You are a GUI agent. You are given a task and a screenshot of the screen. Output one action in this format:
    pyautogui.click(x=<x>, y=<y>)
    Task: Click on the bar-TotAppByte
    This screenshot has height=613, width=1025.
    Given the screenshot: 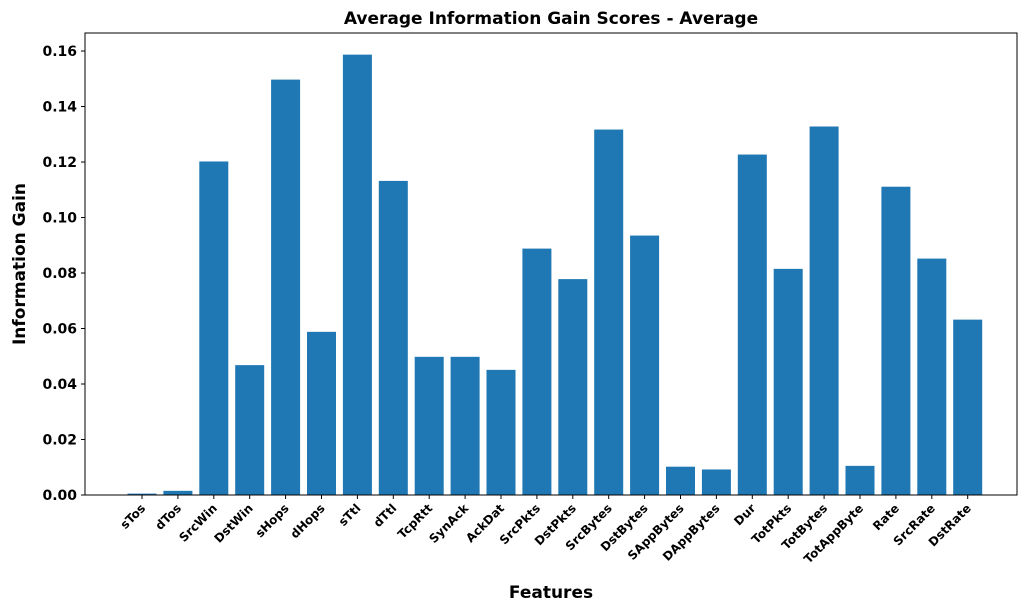 What is the action you would take?
    pyautogui.click(x=860, y=480)
    